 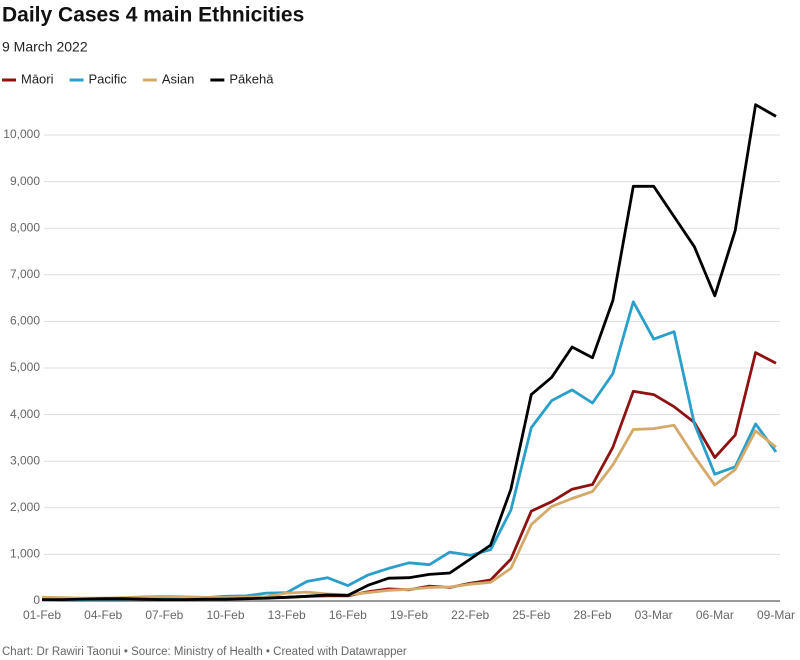 I want to click on y-tick-label: 2,000, so click(x=25, y=507).